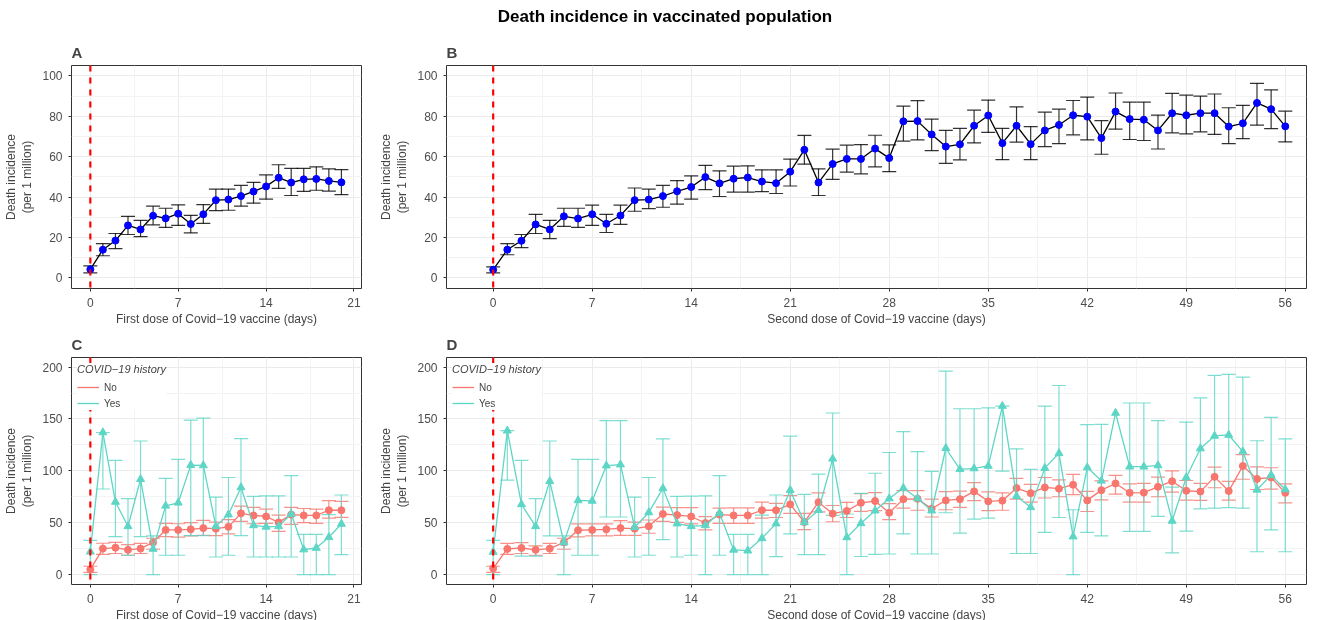 The image size is (1320, 620). Describe the element at coordinates (452, 52) in the screenshot. I see `chart-title: B` at that location.